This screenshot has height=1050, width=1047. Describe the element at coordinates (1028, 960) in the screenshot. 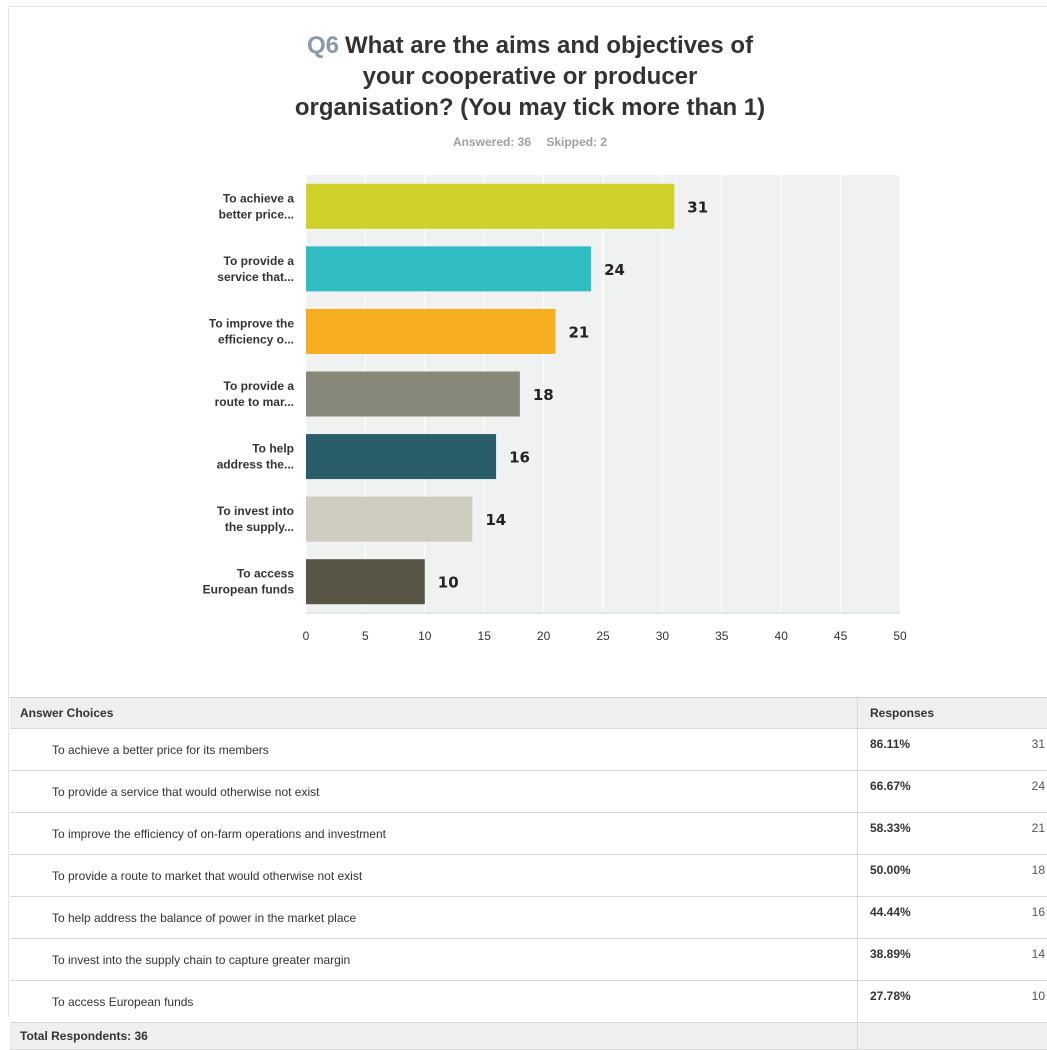

I see `response-count-cell: 14` at that location.